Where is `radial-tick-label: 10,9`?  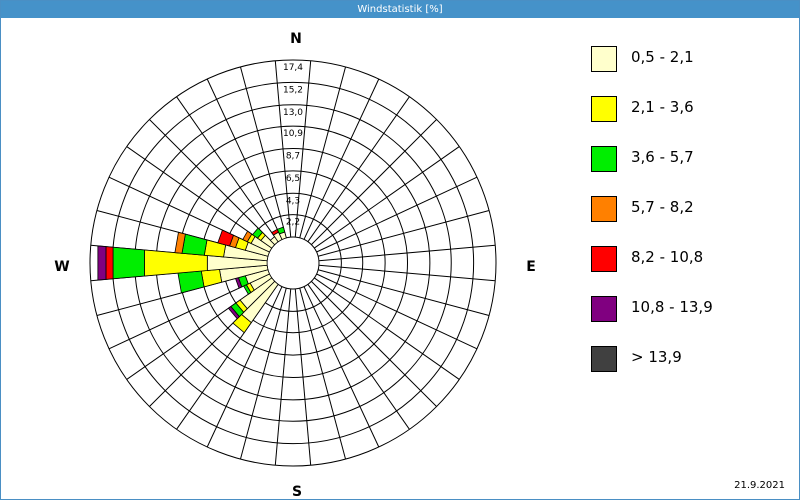
radial-tick-label: 10,9 is located at coordinates (293, 134).